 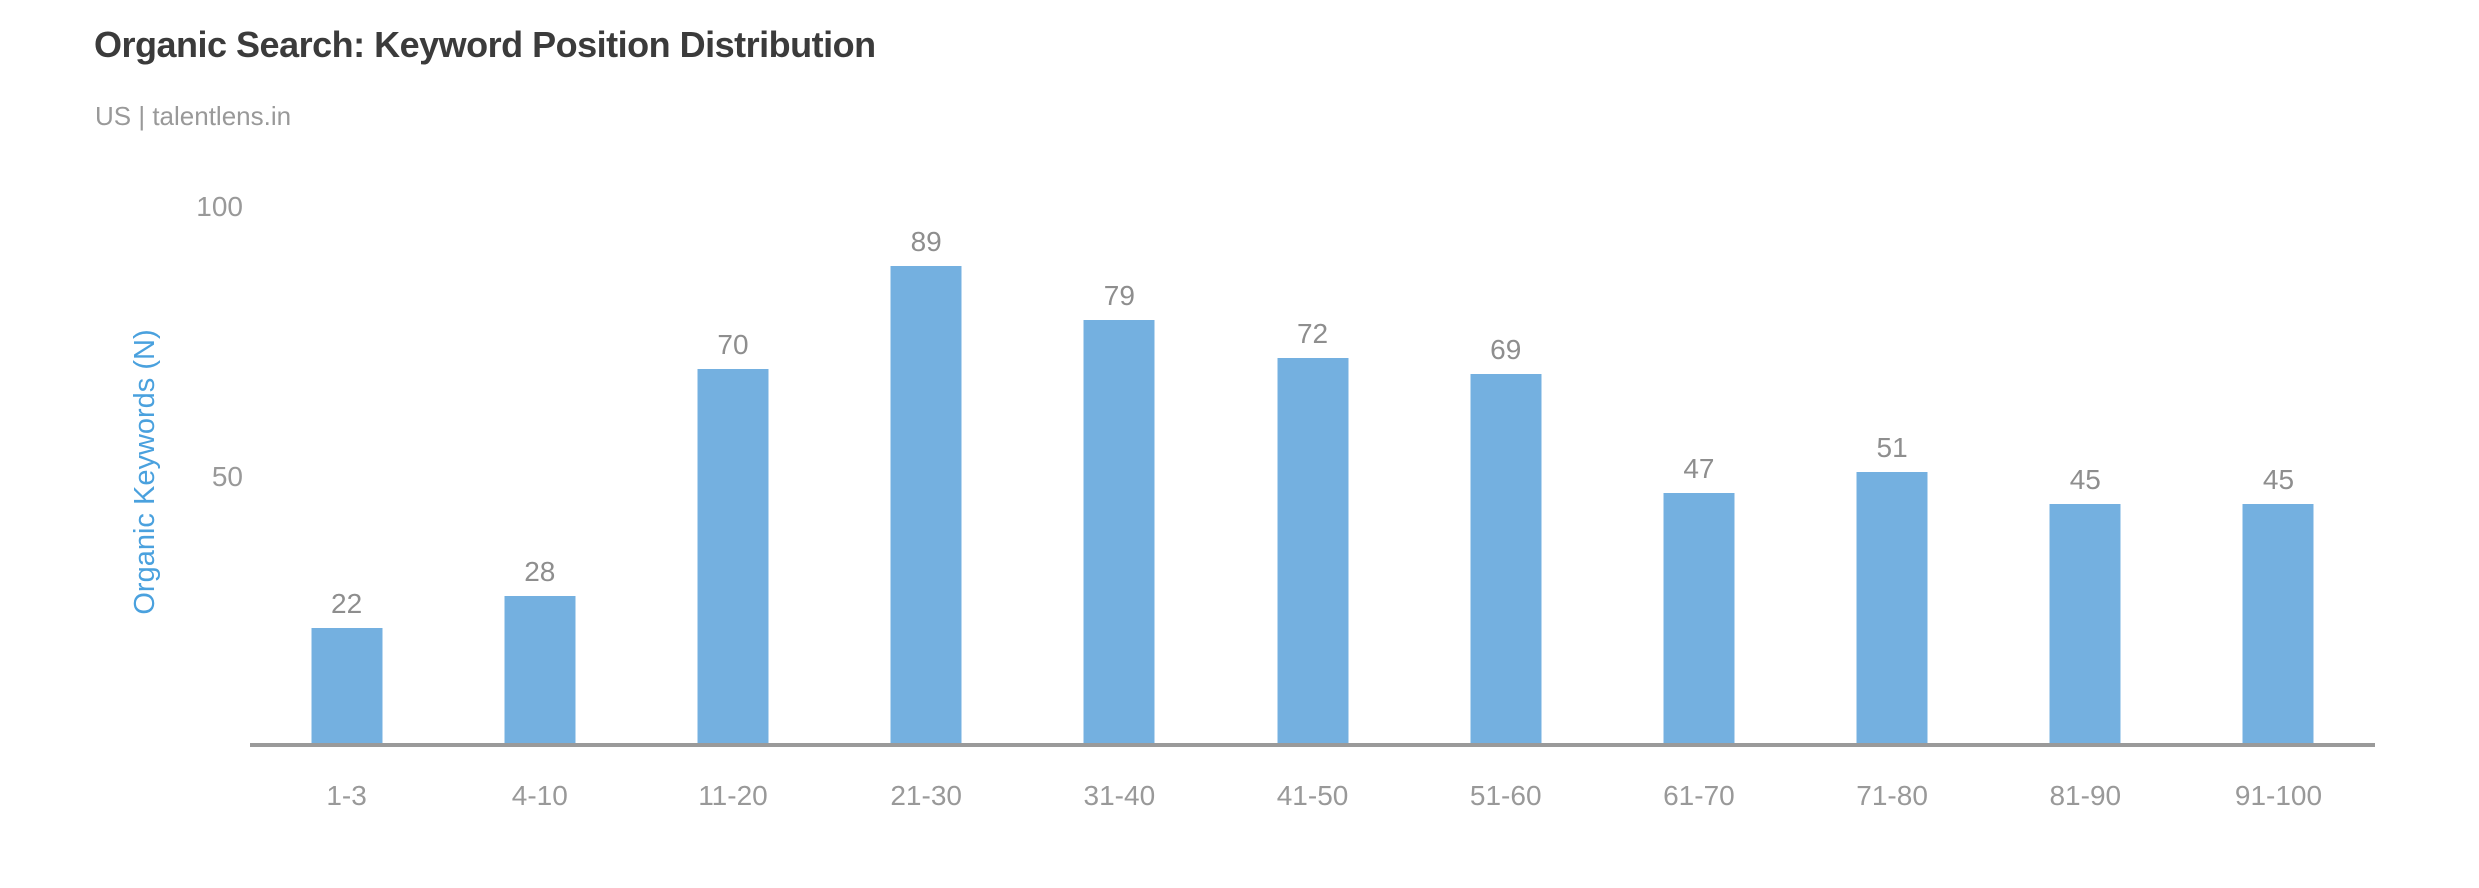 I want to click on x-axis-category-label: 31-40, so click(x=1119, y=795).